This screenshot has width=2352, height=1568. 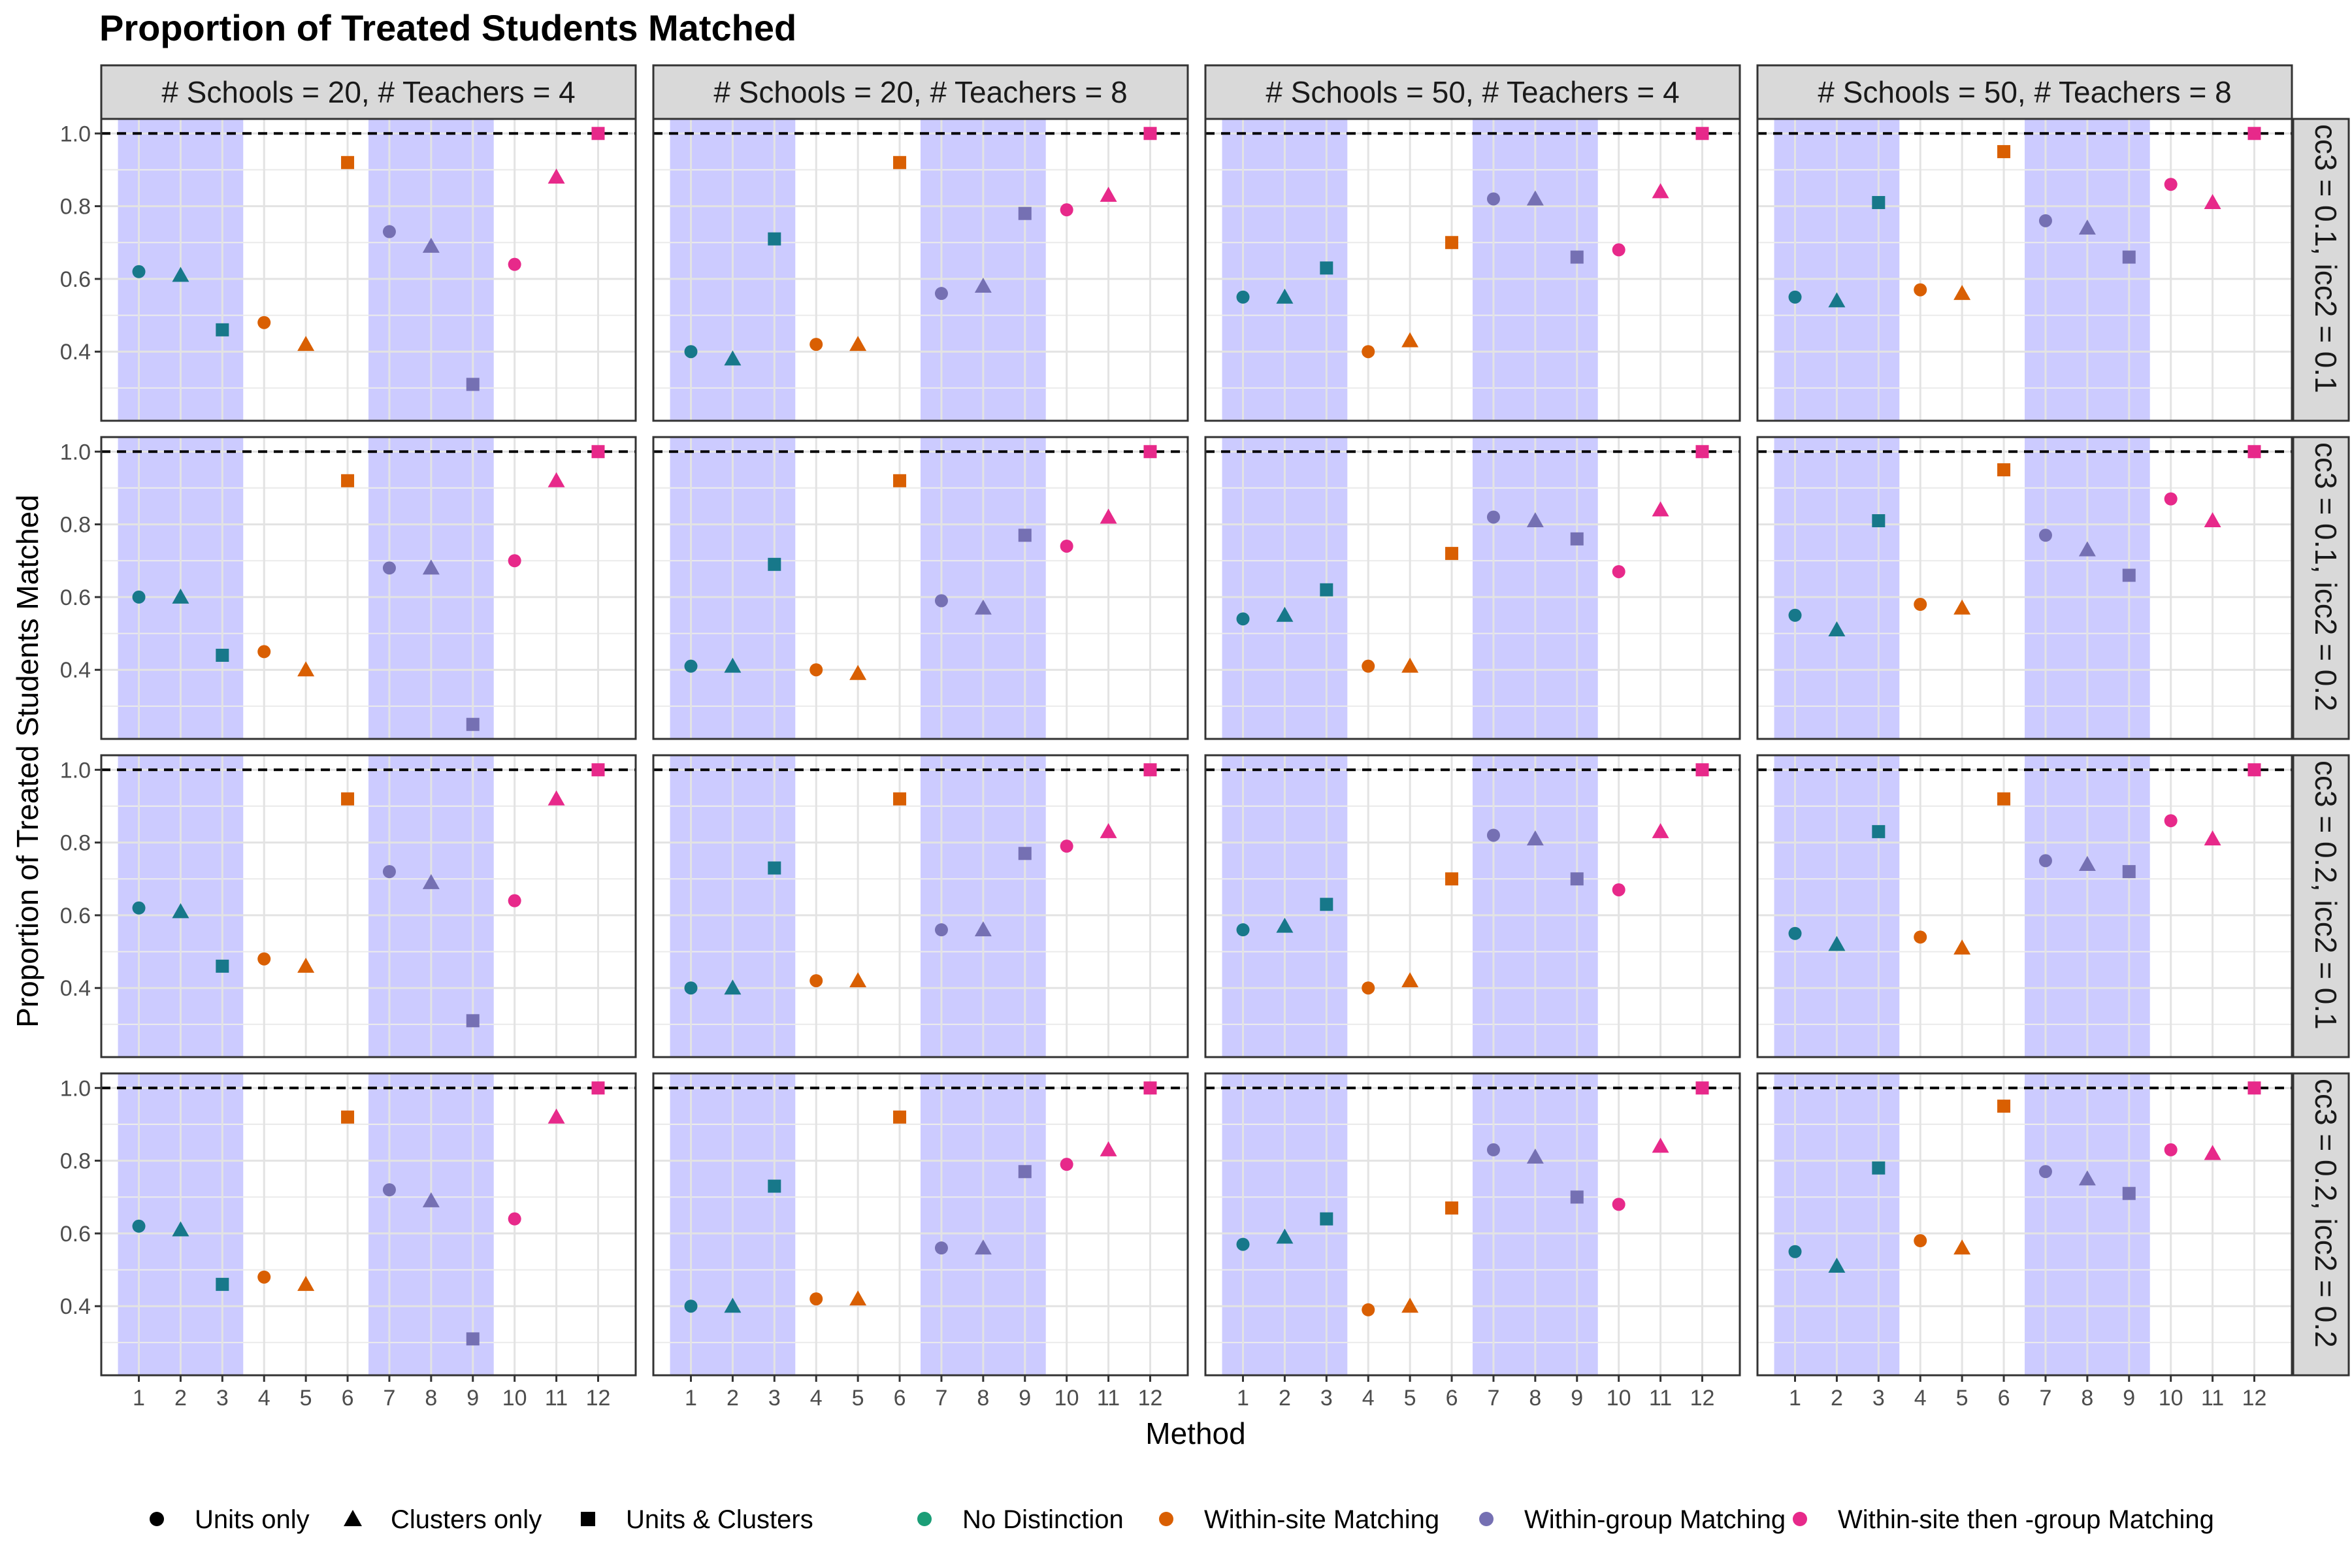 What do you see at coordinates (1493, 1398) in the screenshot?
I see `x-tick-label: 7` at bounding box center [1493, 1398].